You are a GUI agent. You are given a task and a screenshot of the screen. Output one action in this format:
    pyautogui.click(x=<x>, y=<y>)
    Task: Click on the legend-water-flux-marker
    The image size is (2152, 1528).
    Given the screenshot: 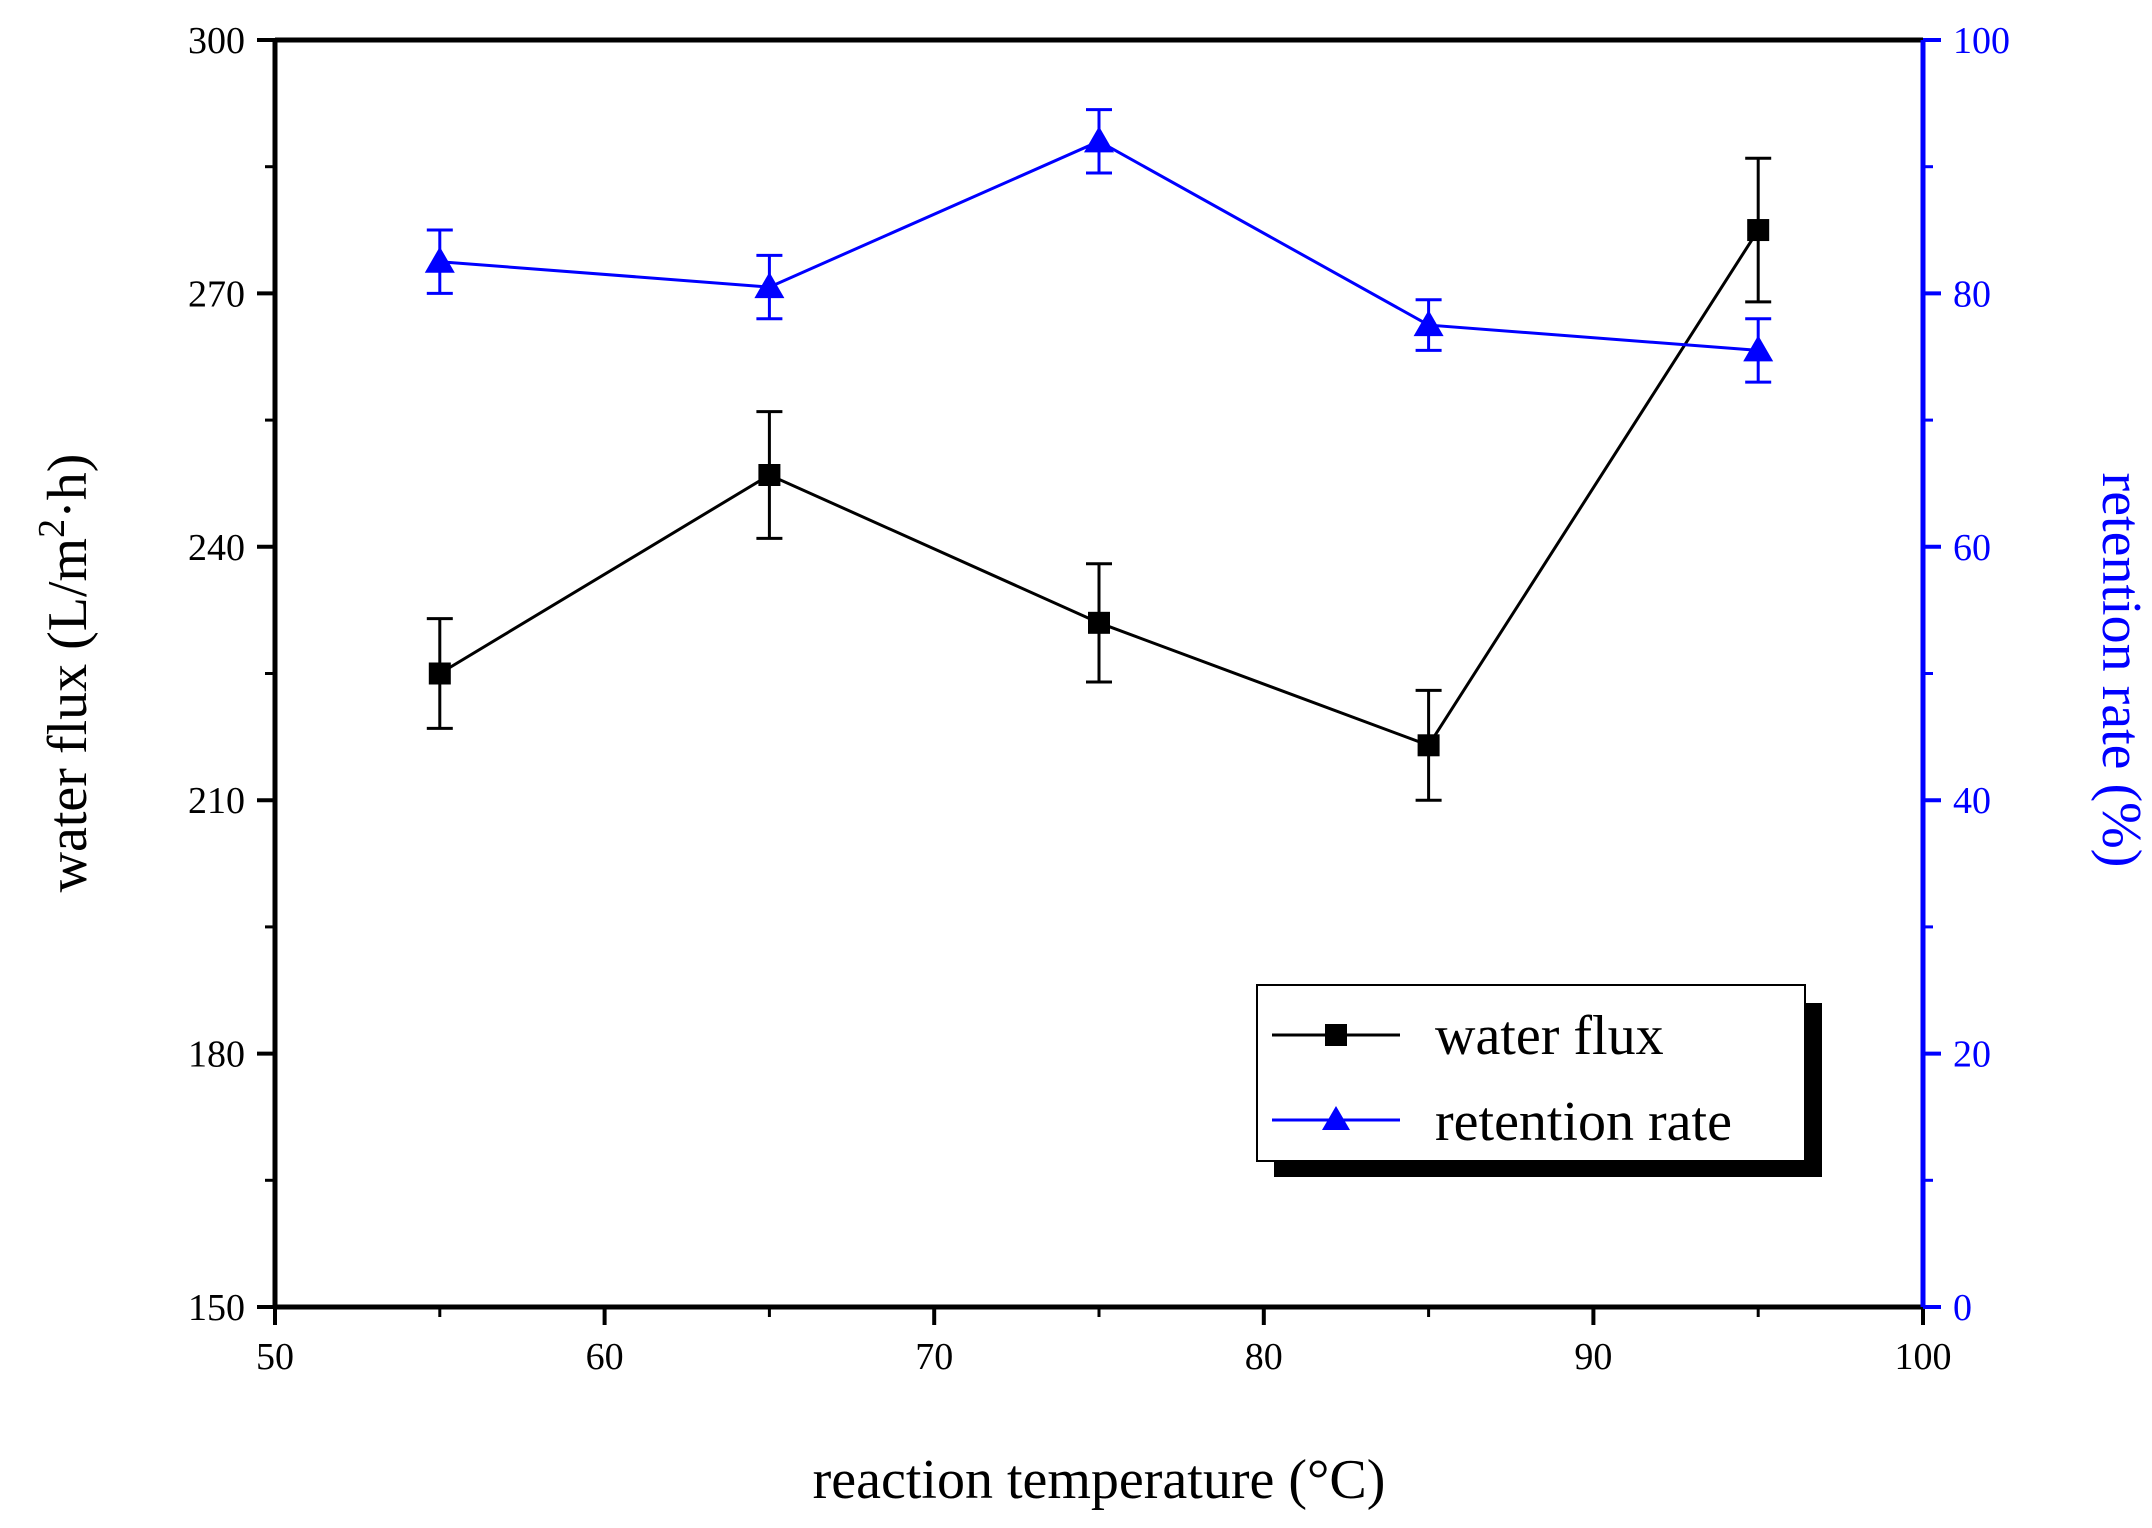 What is the action you would take?
    pyautogui.click(x=1336, y=1035)
    